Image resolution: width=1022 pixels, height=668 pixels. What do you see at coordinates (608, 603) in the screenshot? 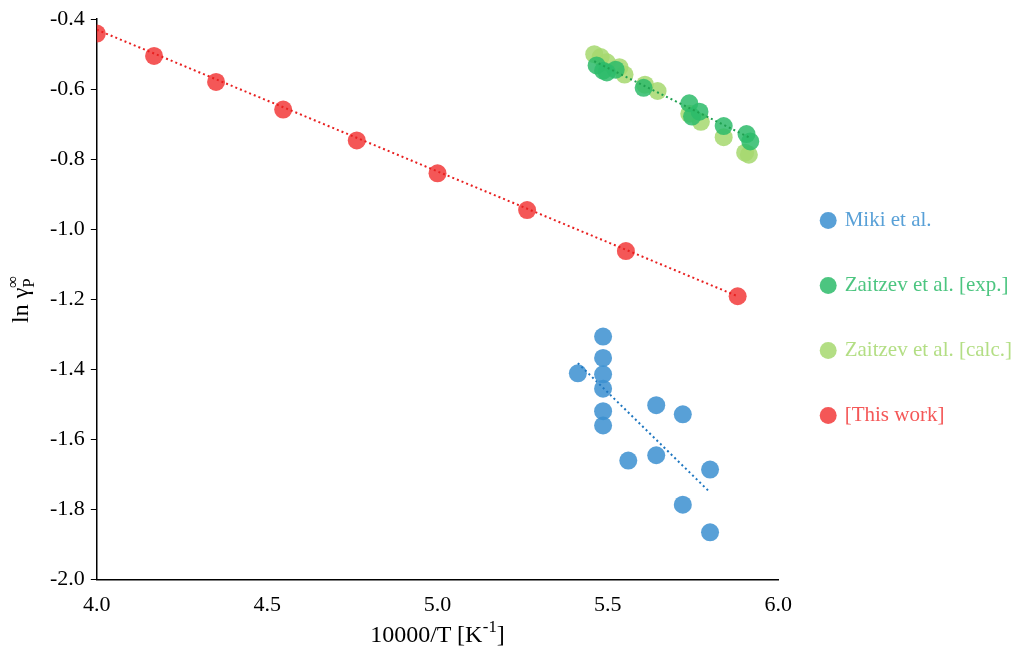
I see `x-tick-label: 5.5` at bounding box center [608, 603].